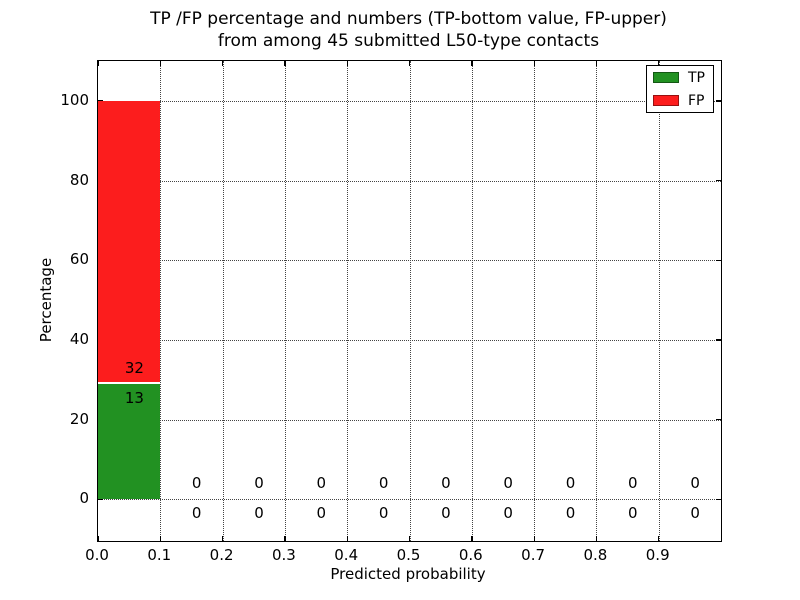 The width and height of the screenshot is (800, 600). Describe the element at coordinates (666, 77) in the screenshot. I see `tp-legend-swatch-icon` at that location.